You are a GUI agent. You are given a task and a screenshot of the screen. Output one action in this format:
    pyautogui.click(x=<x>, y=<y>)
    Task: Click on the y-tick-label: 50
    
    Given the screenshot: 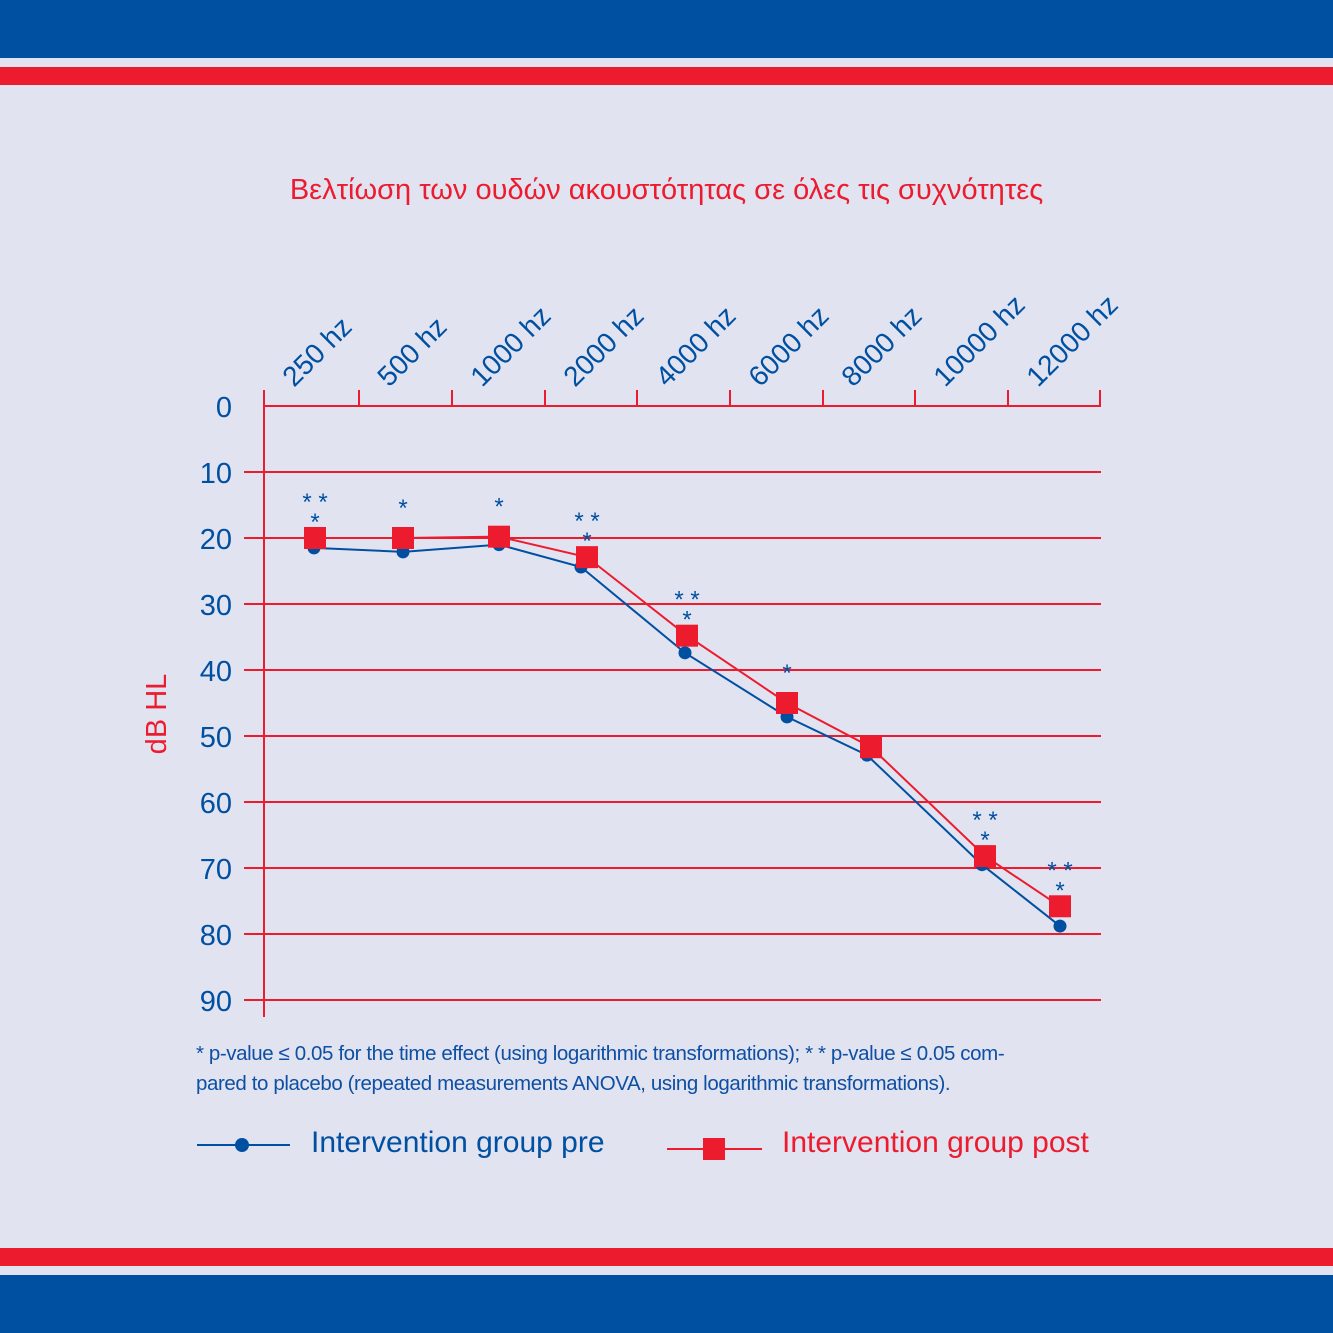 What is the action you would take?
    pyautogui.click(x=216, y=738)
    